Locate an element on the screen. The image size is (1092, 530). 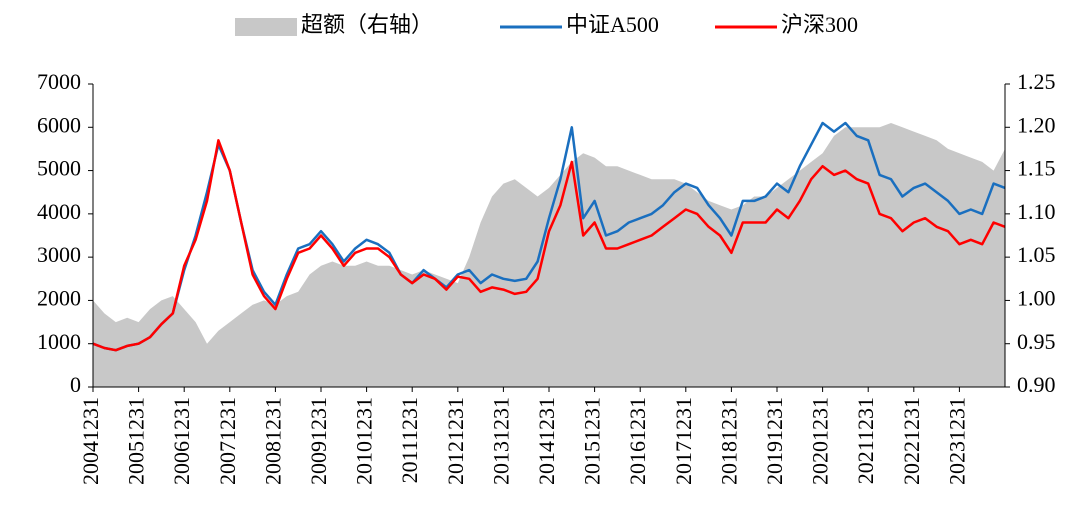
x-tick-label: 20111231 is located at coordinates (409, 440).